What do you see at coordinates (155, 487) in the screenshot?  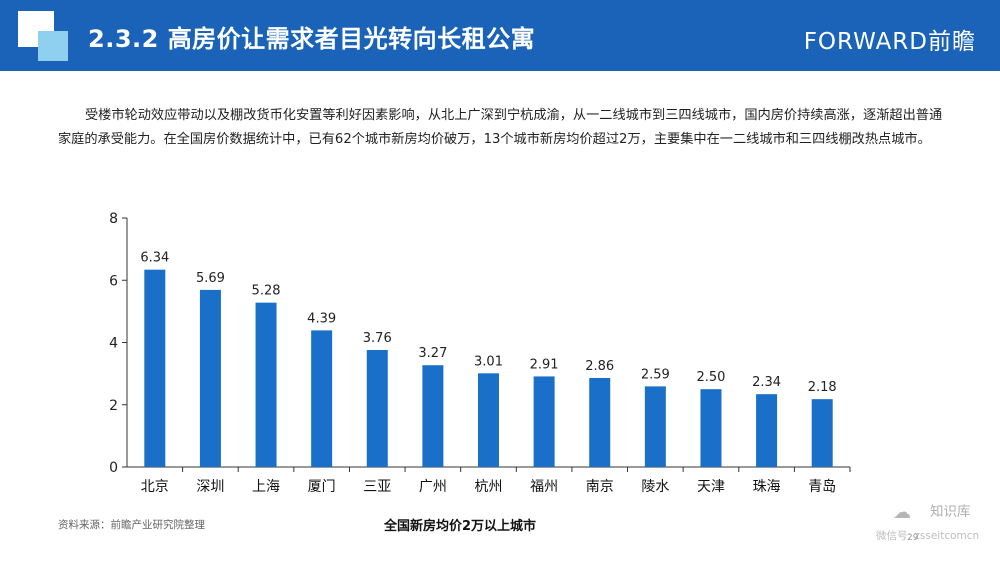 I see `x-tick-label: 北京` at bounding box center [155, 487].